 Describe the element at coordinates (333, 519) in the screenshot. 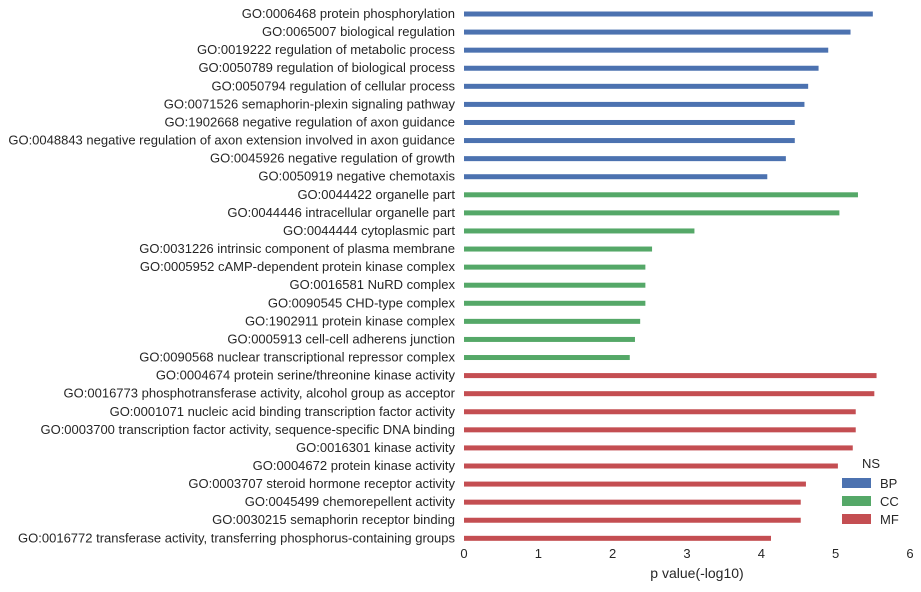

I see `category-label: GO:0030215 semaphorin receptor binding` at that location.